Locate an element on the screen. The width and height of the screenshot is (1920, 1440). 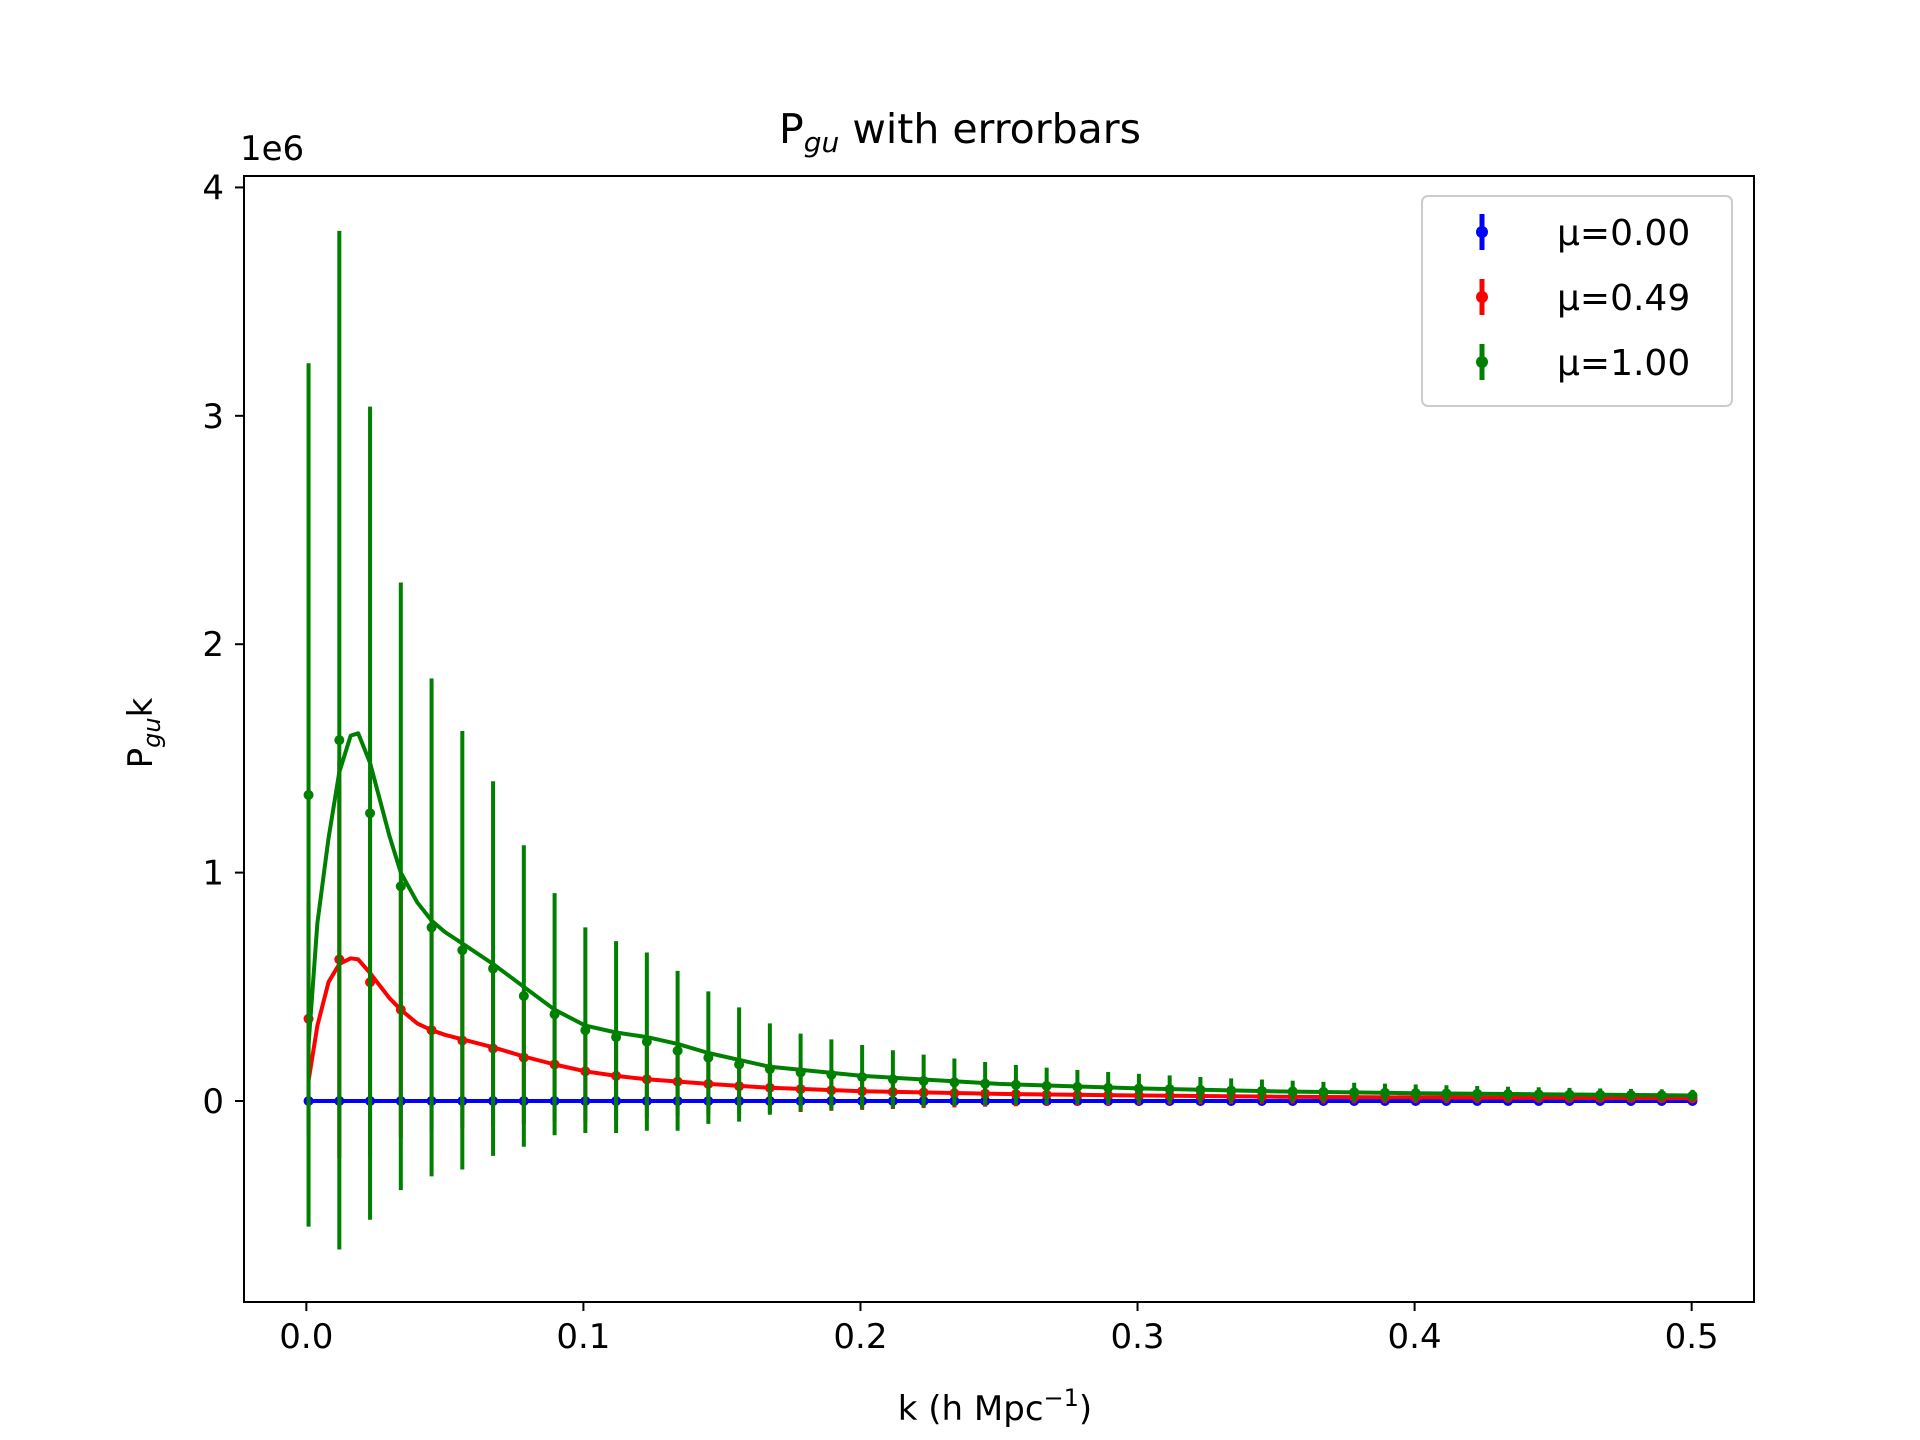
y-axis-label-main: P is located at coordinates (141, 758).